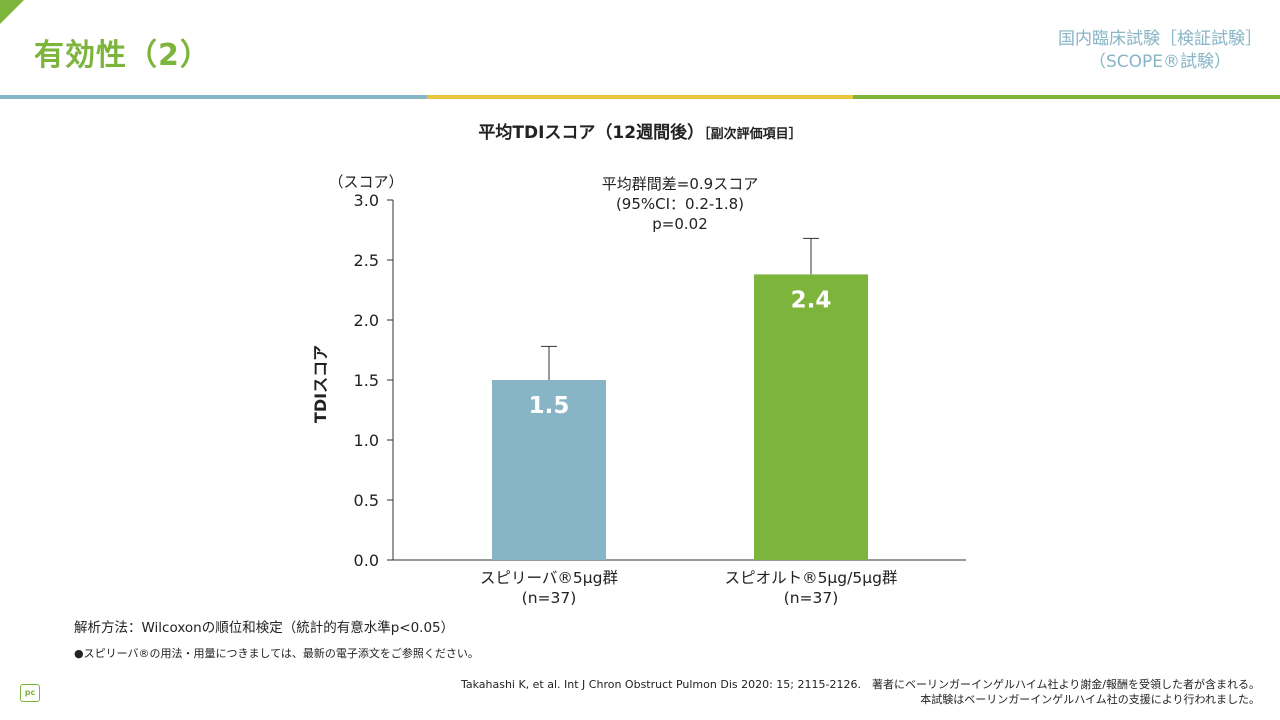 The image size is (1280, 720). What do you see at coordinates (366, 260) in the screenshot?
I see `y-tick-label: 2.5` at bounding box center [366, 260].